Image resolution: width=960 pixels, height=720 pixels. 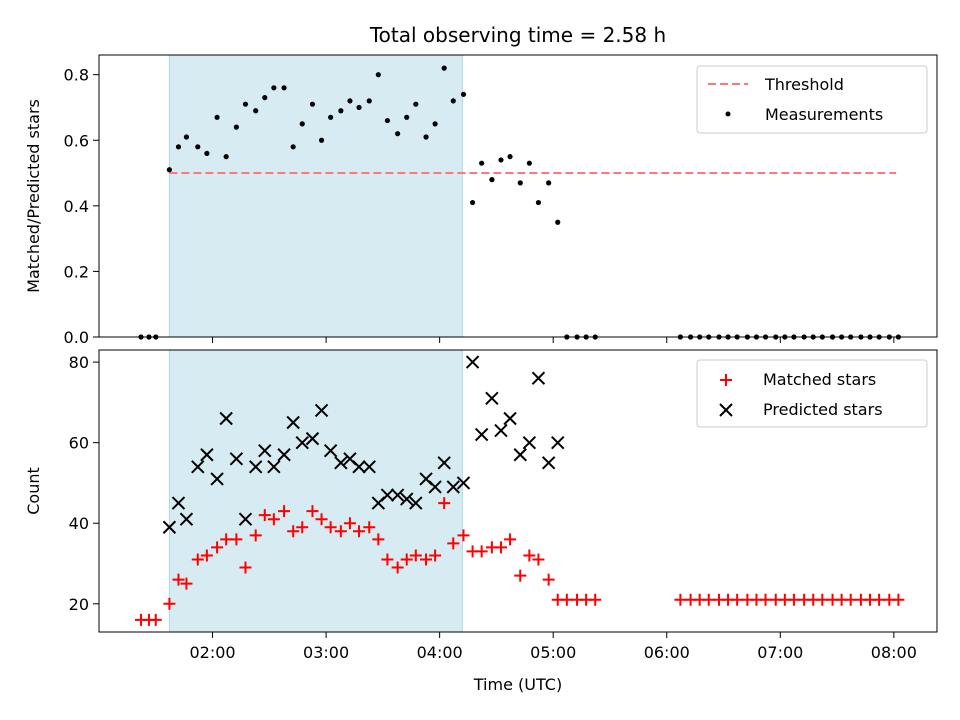 I want to click on chart-title: Total observing time = 2.58 h, so click(x=517, y=35).